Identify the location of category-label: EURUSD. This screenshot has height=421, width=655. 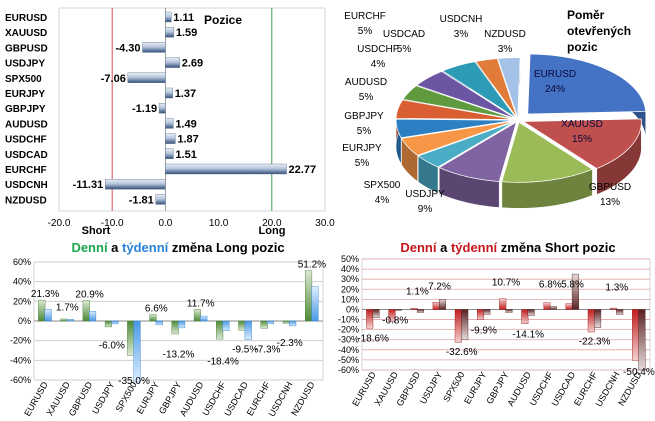
(26, 18).